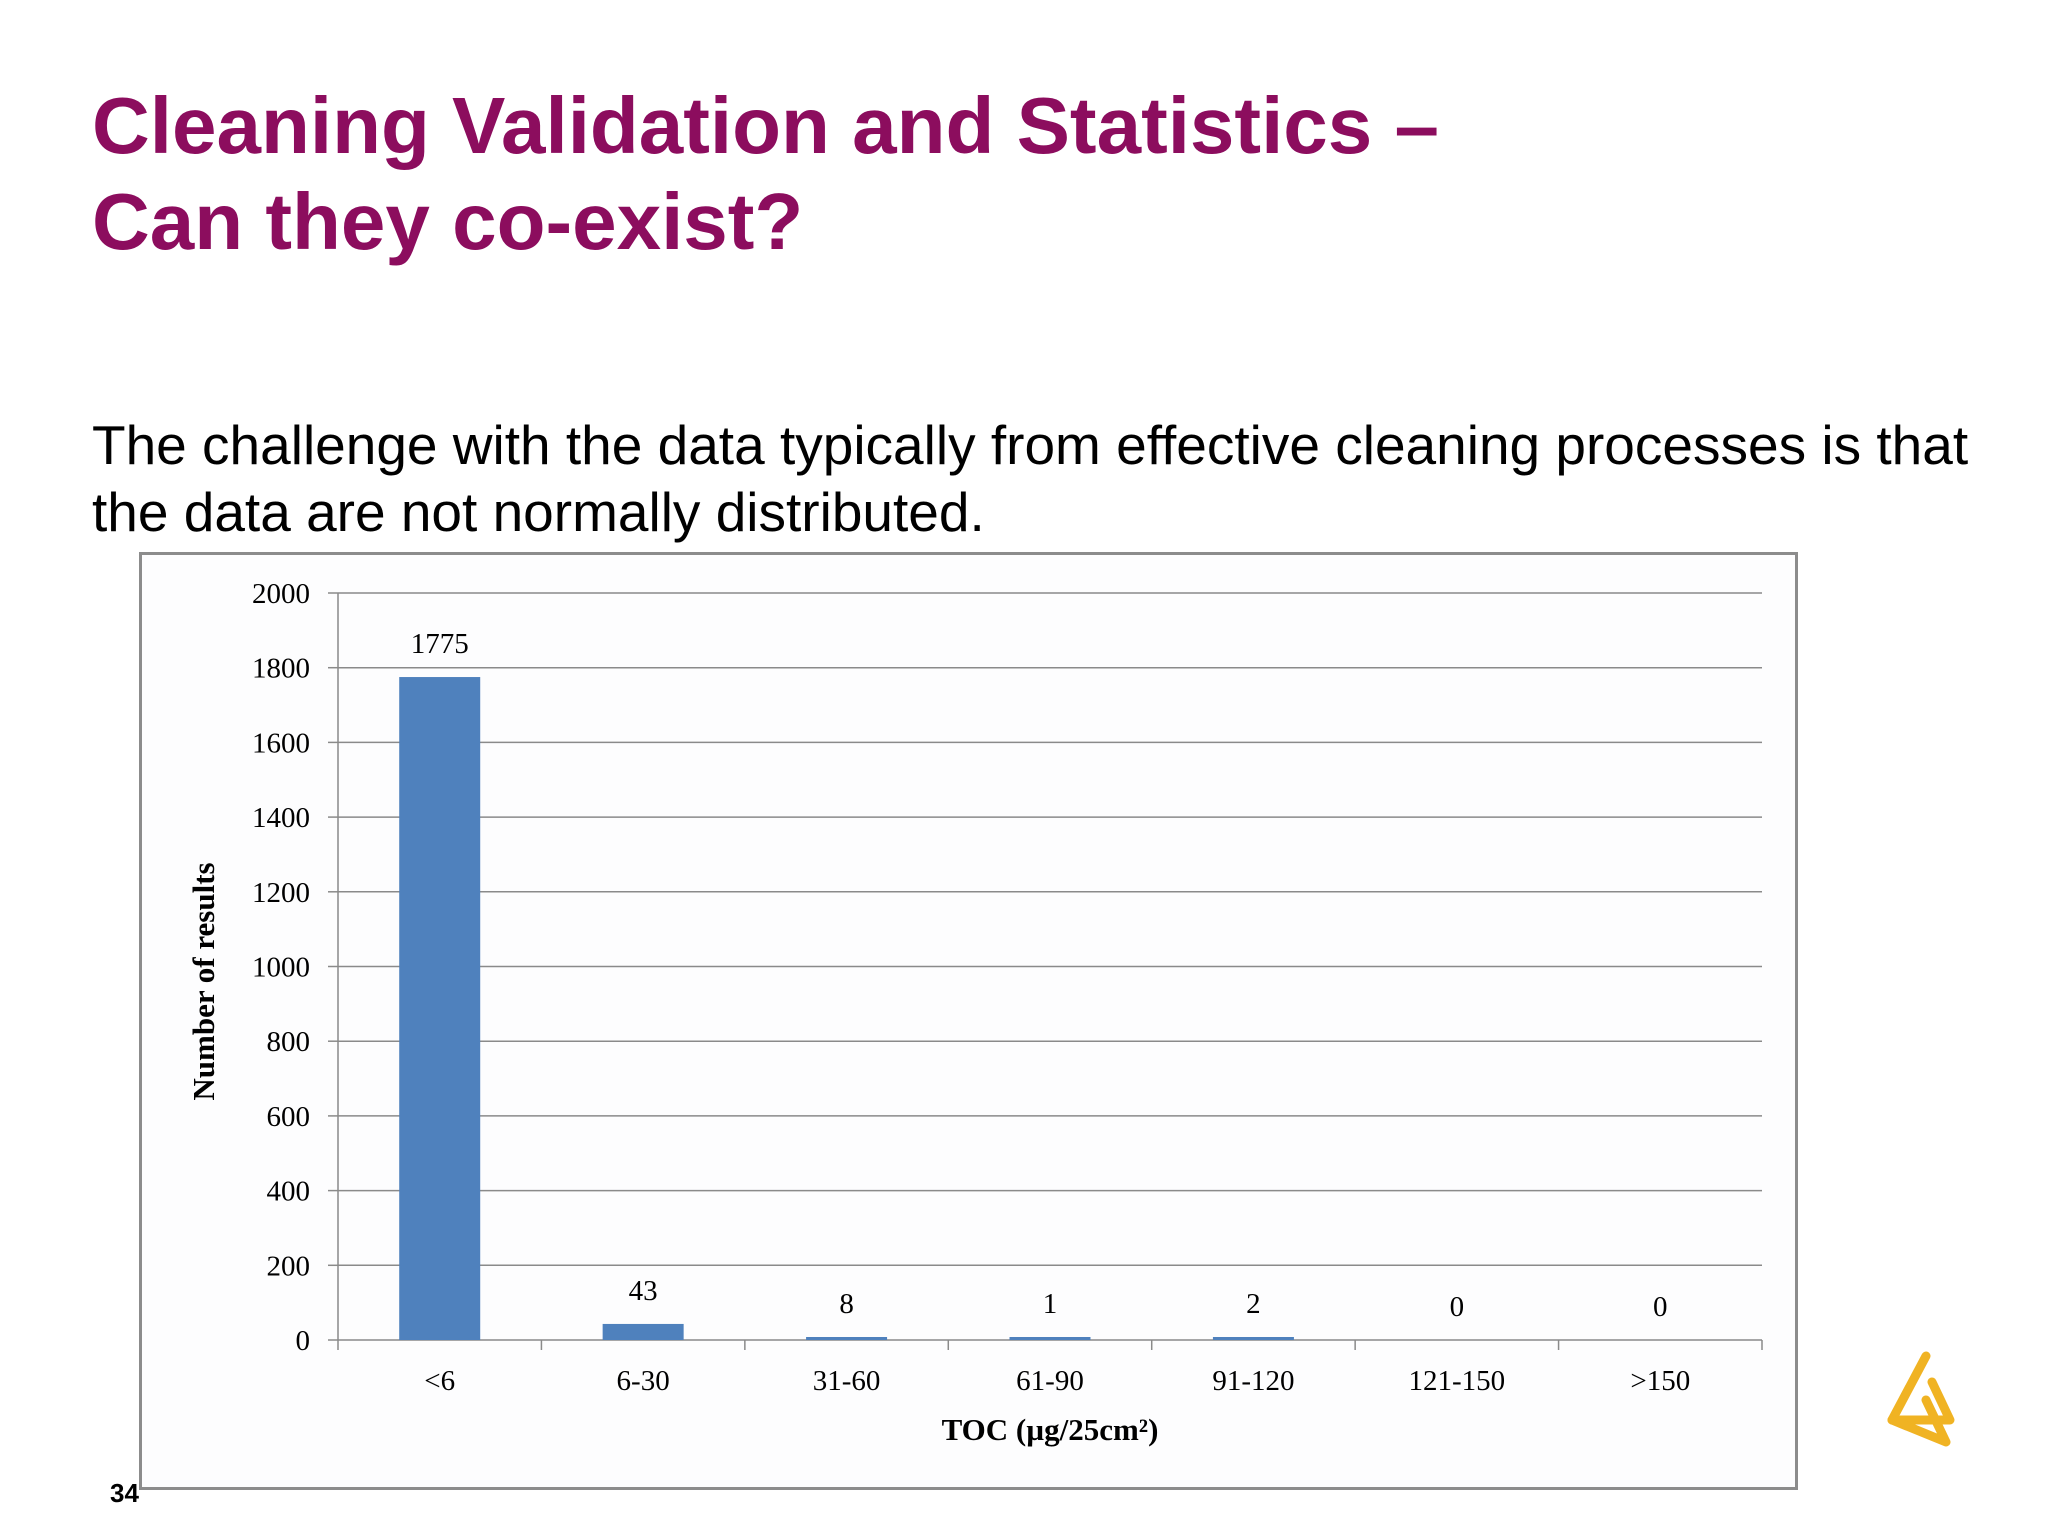  I want to click on x-tick-label: <6, so click(439, 1381).